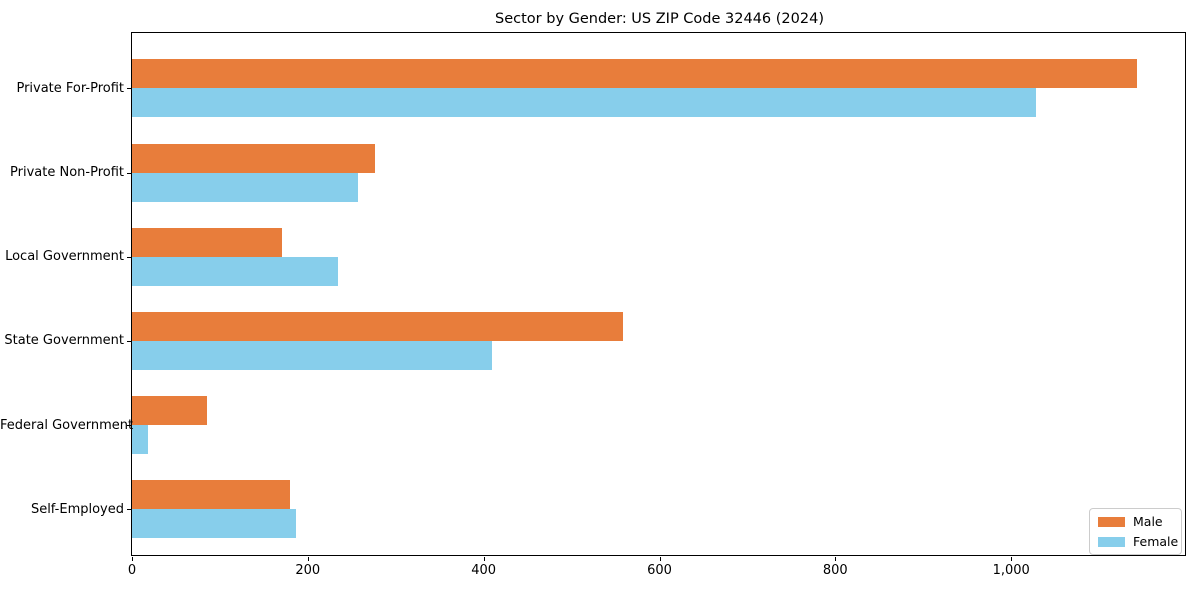  I want to click on legend-entry-female: Female, so click(1138, 541).